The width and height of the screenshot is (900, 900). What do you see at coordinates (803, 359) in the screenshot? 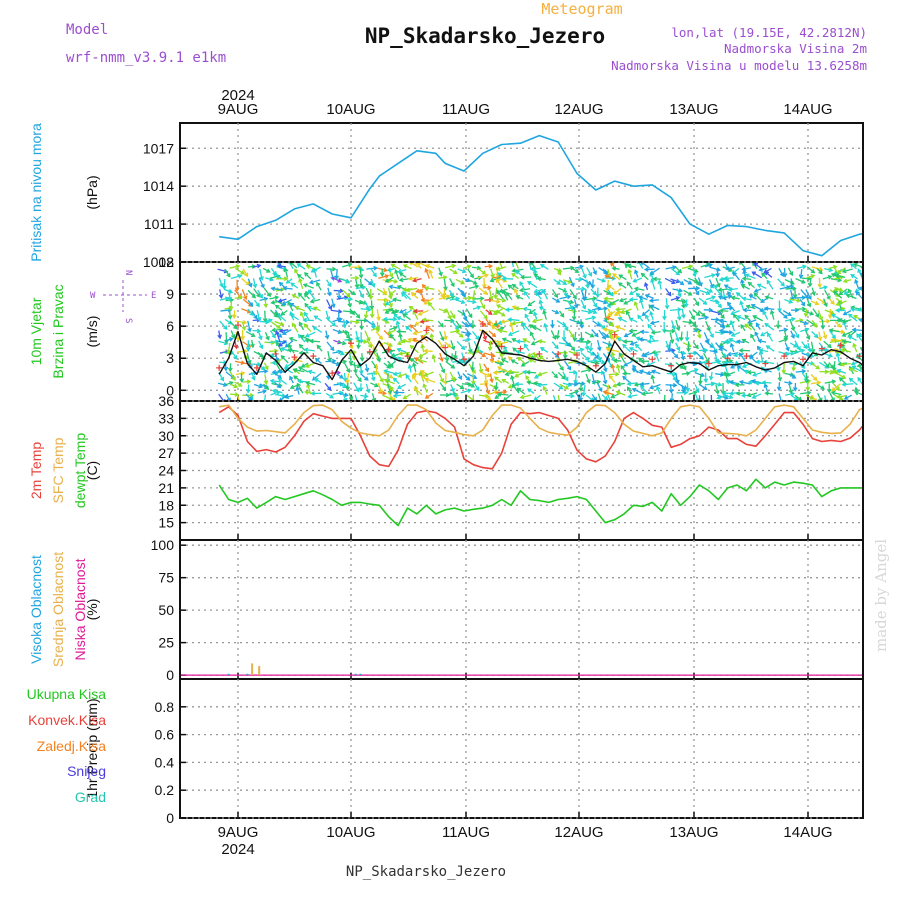
I see `gust-marker` at bounding box center [803, 359].